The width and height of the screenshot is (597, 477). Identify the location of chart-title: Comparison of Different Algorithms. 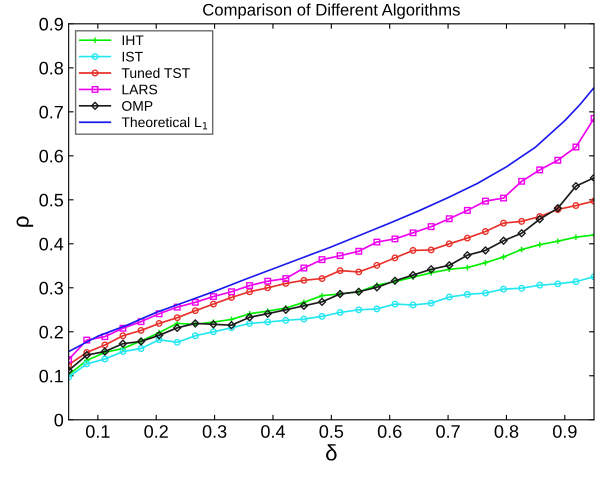
(331, 11).